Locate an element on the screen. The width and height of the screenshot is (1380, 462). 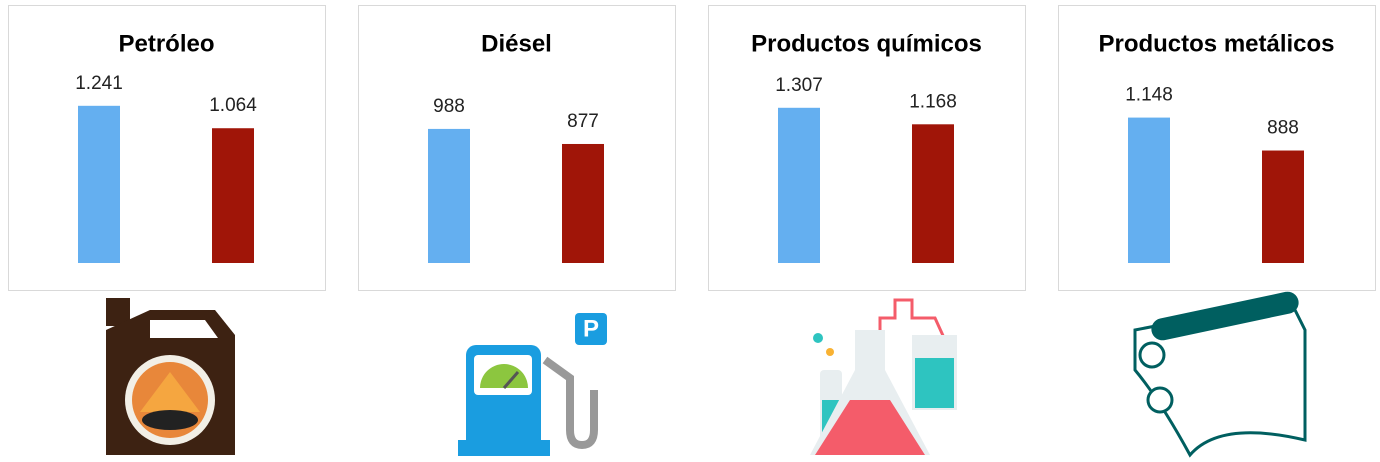
value-label: 1.064 is located at coordinates (233, 105).